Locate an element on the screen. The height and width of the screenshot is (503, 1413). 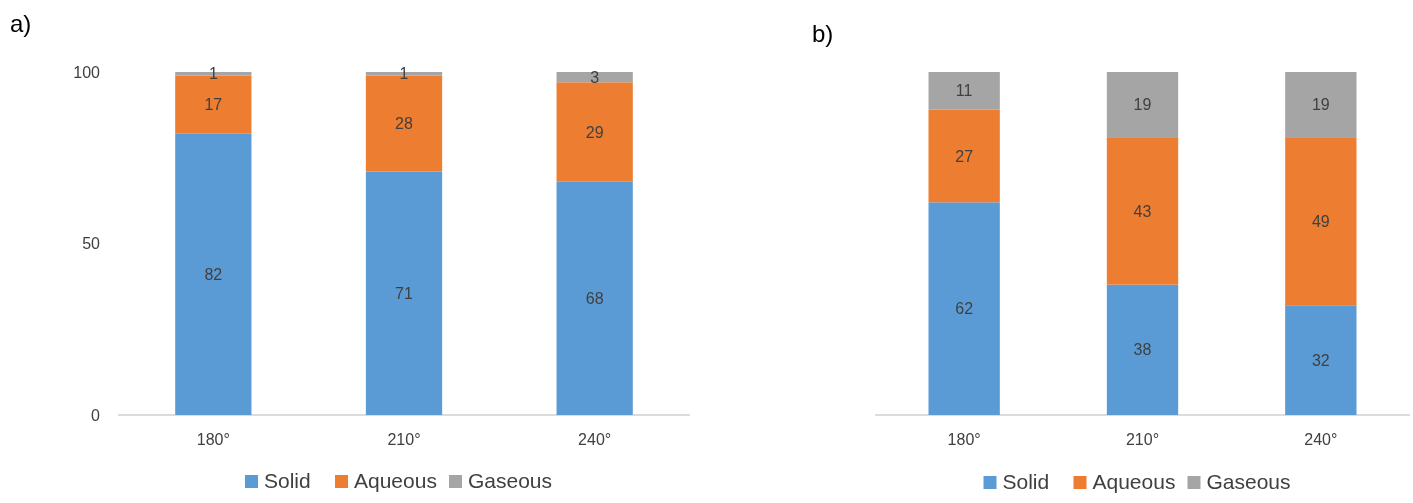
data-label: 49 is located at coordinates (1320, 221).